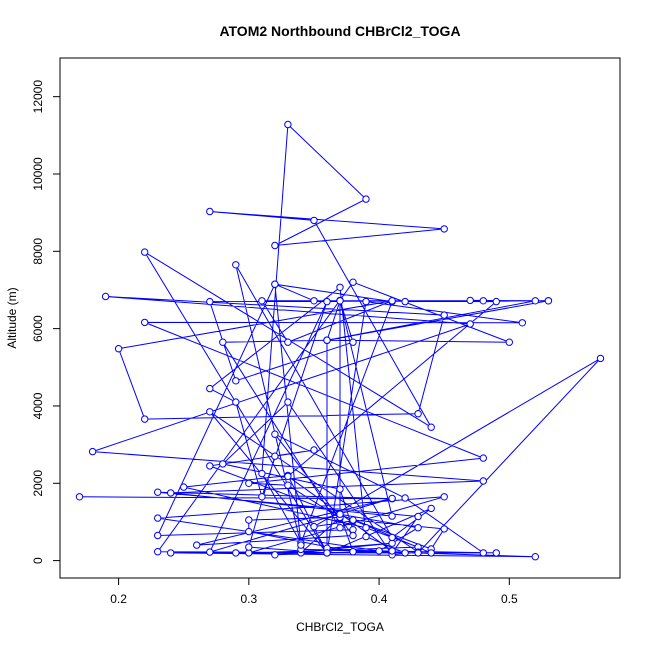 This screenshot has height=650, width=650. I want to click on chart-title: ATOM2 Northbound CHBrCl2_TOGA, so click(339, 31).